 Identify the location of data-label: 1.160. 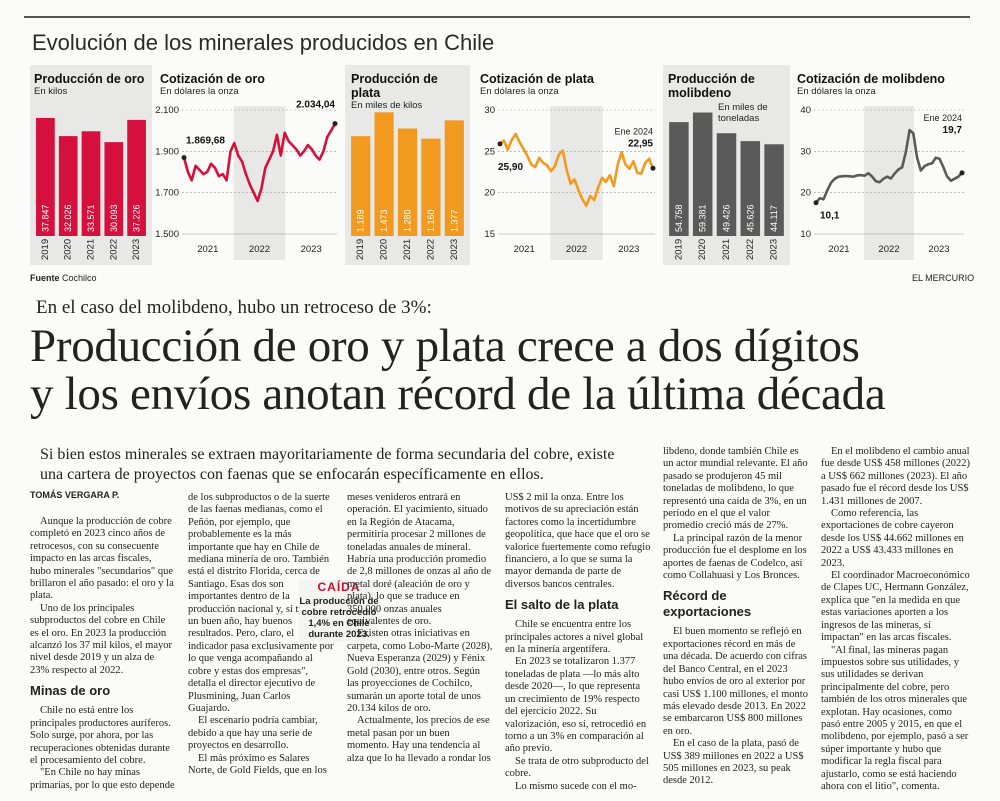
(431, 220).